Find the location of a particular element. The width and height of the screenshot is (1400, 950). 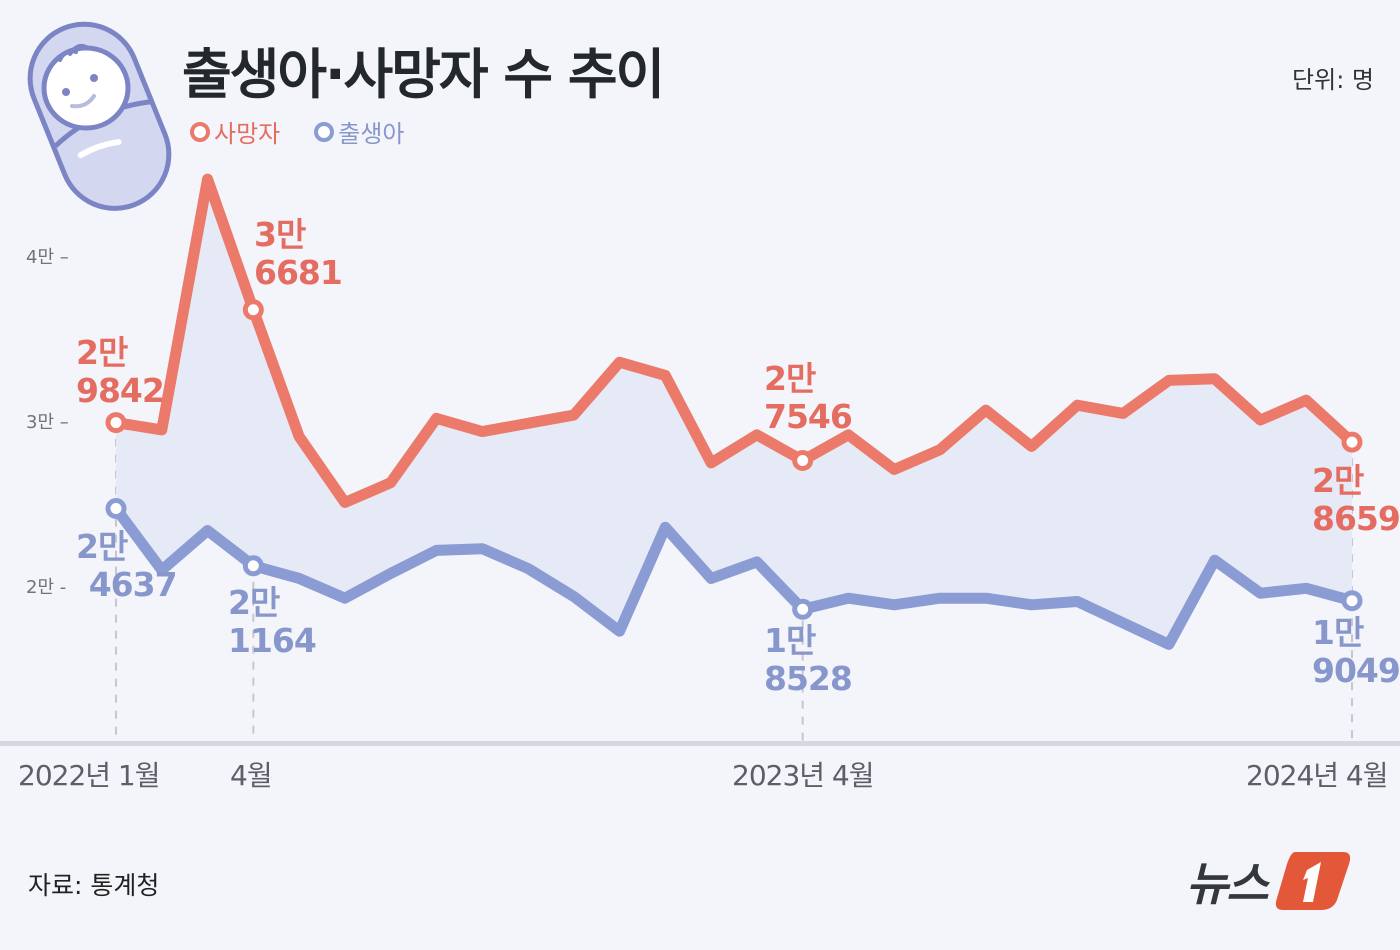

y-tick-40000: 4만 – is located at coordinates (47, 257).